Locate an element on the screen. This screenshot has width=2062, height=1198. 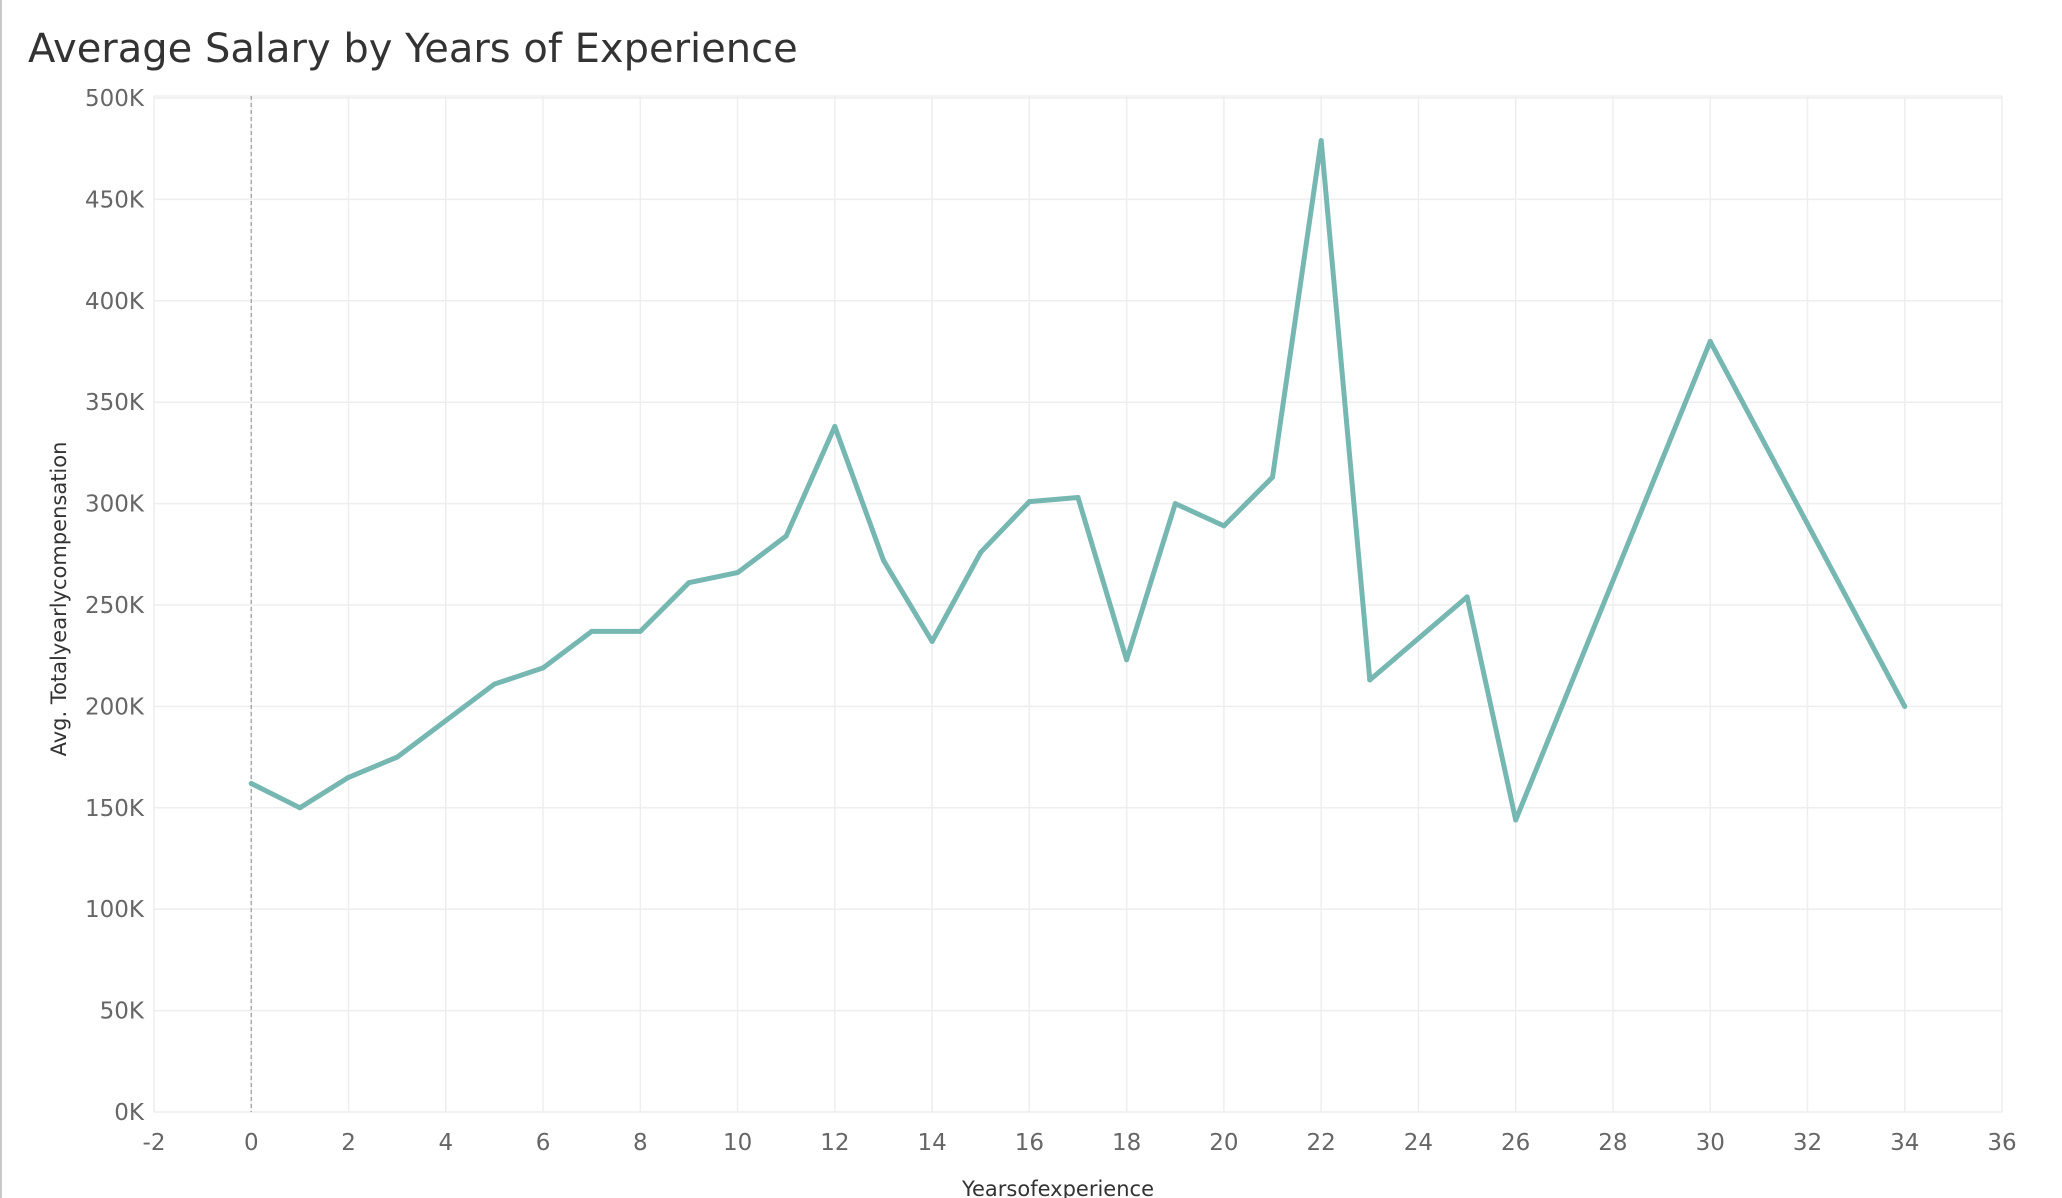
y-tick-label: 300K is located at coordinates (115, 505).